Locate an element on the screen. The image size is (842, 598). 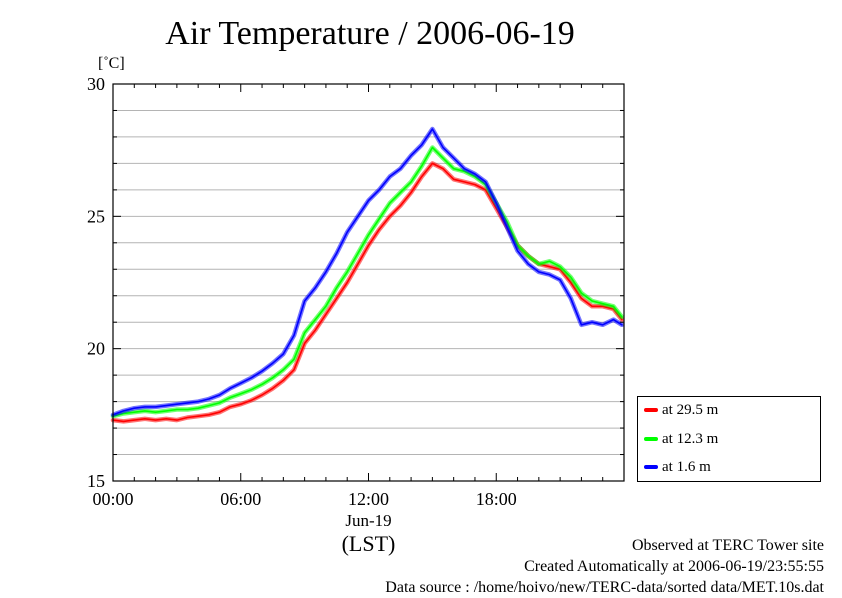
legend-swatch-blue is located at coordinates (651, 467).